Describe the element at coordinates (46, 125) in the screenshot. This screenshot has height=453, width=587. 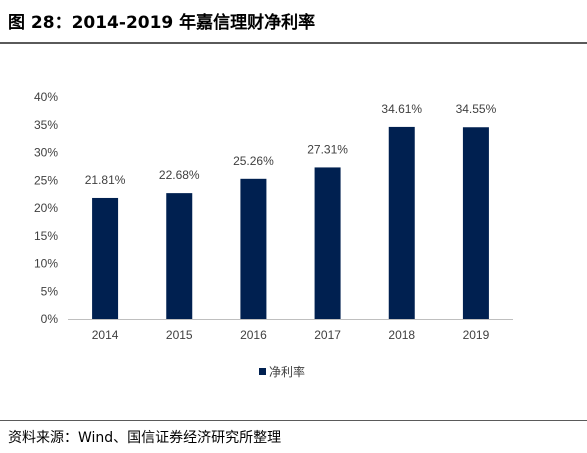
I see `y-tick-label: 35%` at that location.